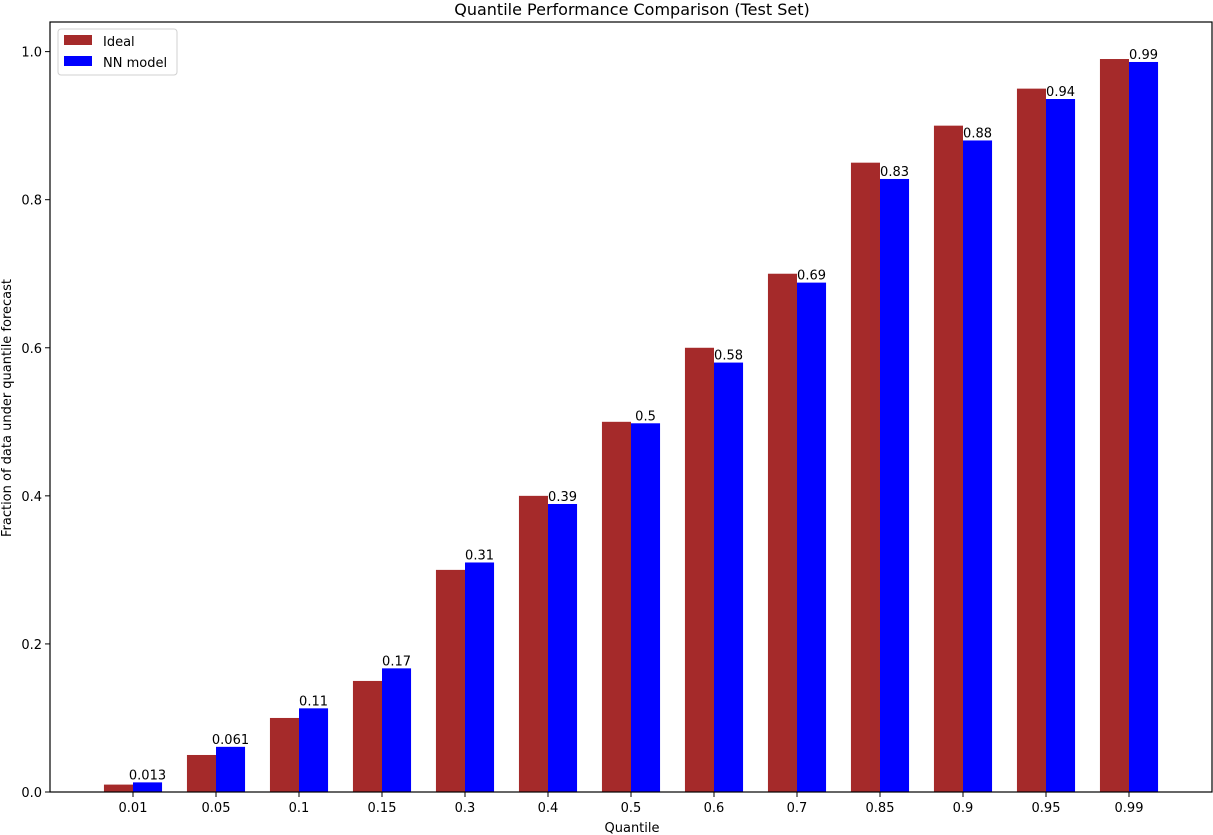 The width and height of the screenshot is (1213, 835). I want to click on legend: Ideal NN model, so click(117, 52).